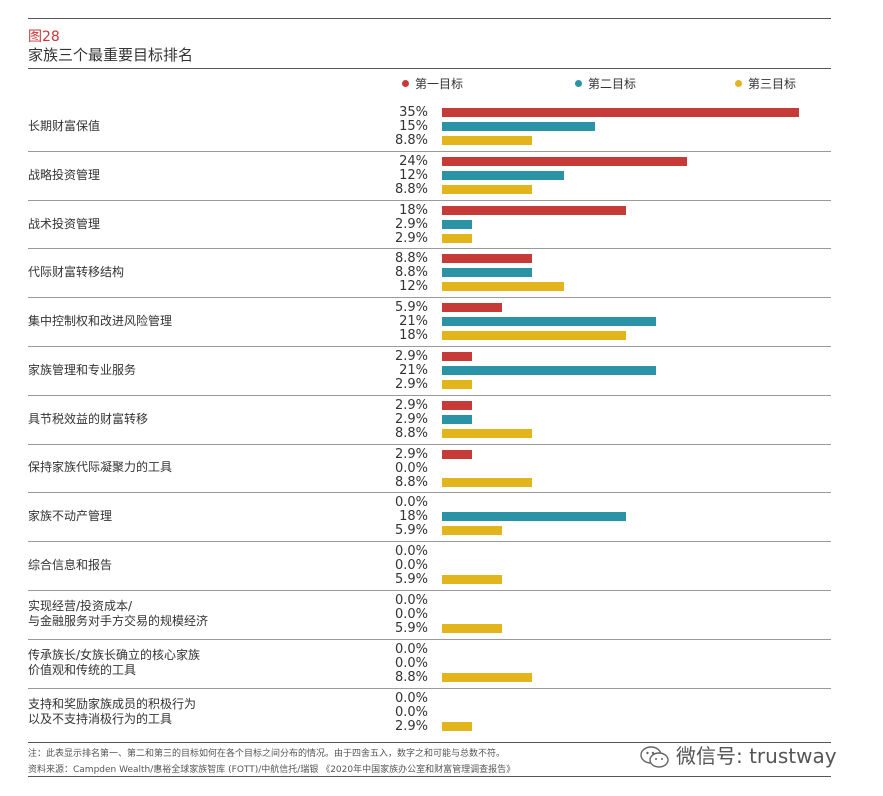 The height and width of the screenshot is (796, 883). Describe the element at coordinates (111, 55) in the screenshot. I see `figure-title: 家族三个最重要目标排名` at that location.